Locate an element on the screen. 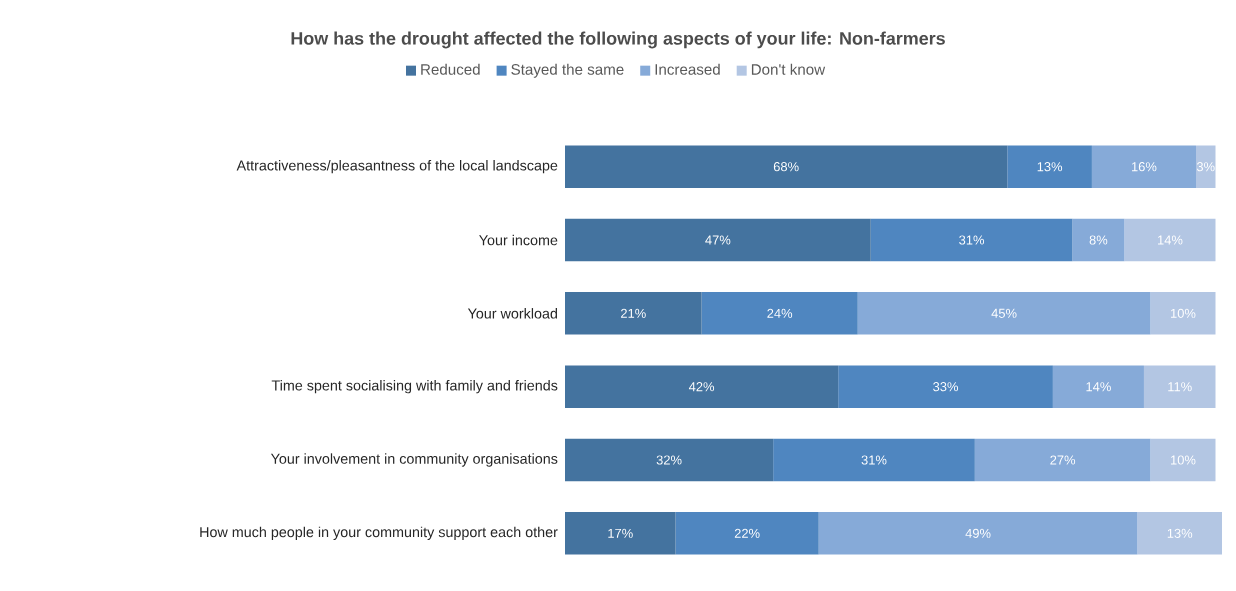 This screenshot has height=591, width=1236. y-tick-label: How much people in your community support each other is located at coordinates (379, 533).